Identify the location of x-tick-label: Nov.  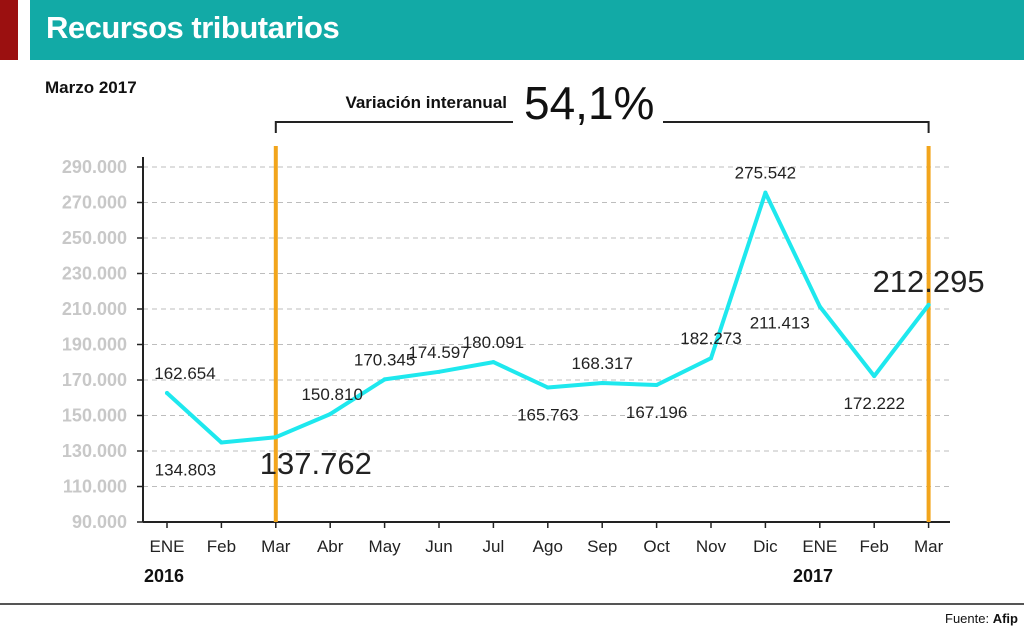
(711, 546).